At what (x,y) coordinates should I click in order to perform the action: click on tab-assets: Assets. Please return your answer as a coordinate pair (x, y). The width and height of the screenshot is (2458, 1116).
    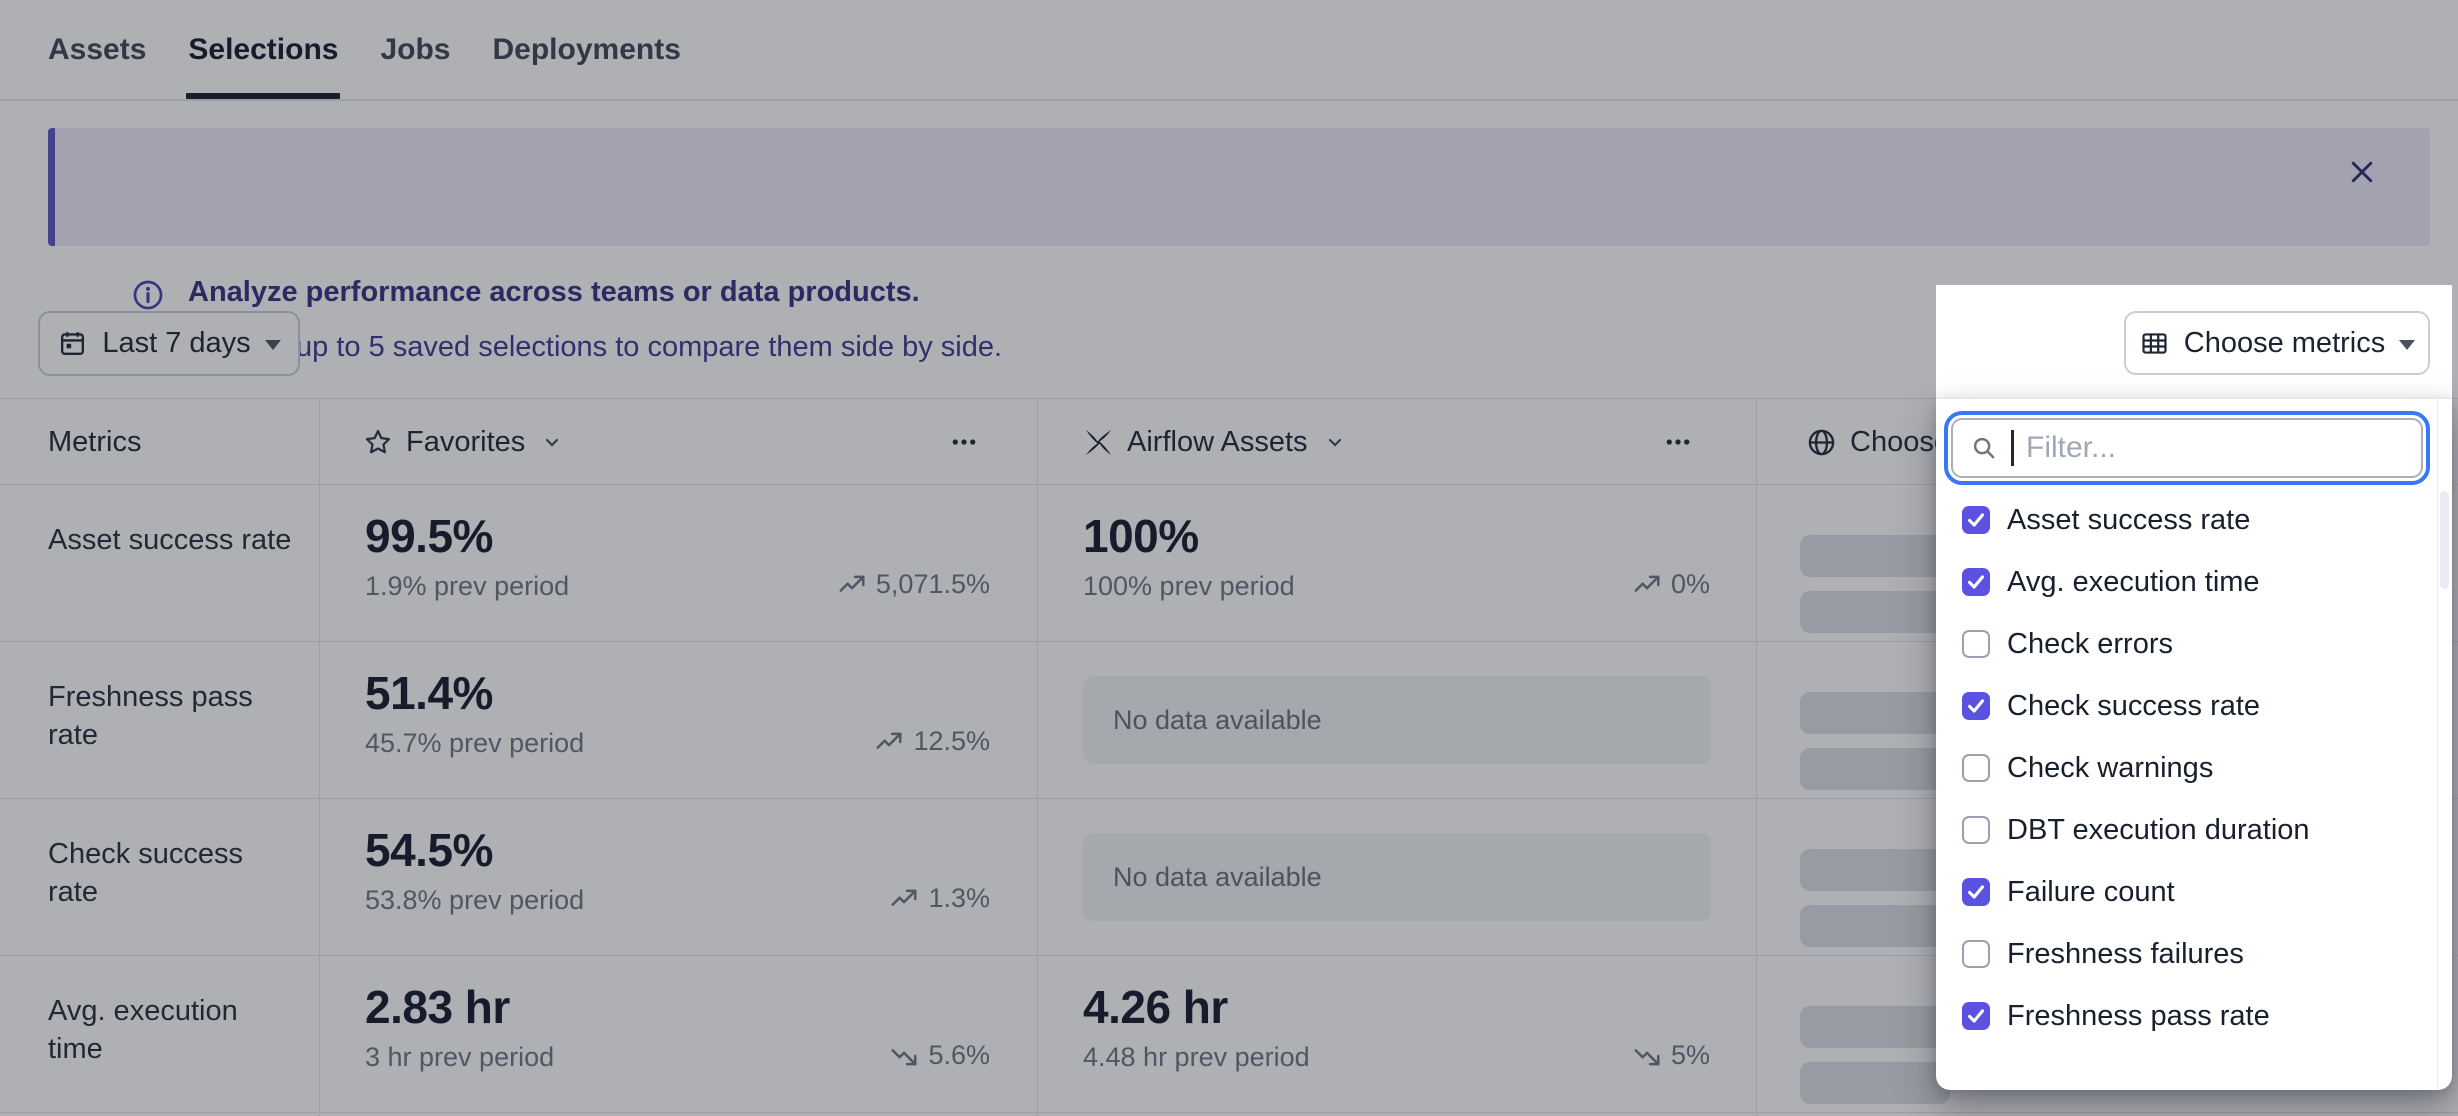
    Looking at the image, I should click on (97, 49).